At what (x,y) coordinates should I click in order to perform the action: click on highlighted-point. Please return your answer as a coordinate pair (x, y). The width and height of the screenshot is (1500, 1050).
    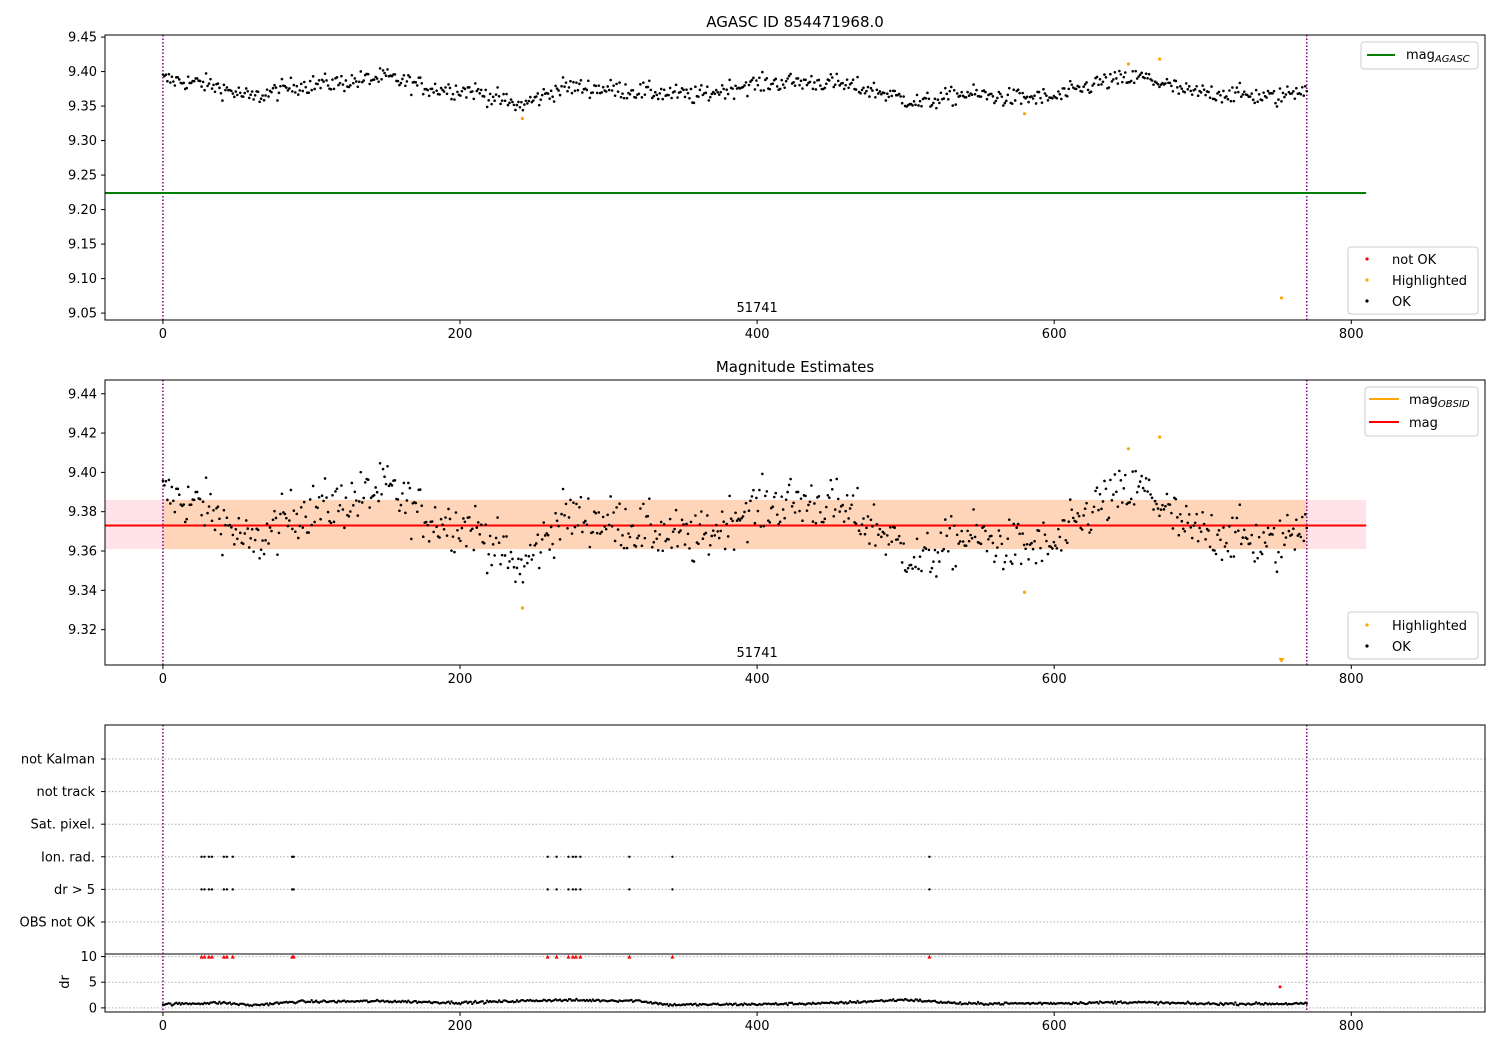
    Looking at the image, I should click on (1024, 114).